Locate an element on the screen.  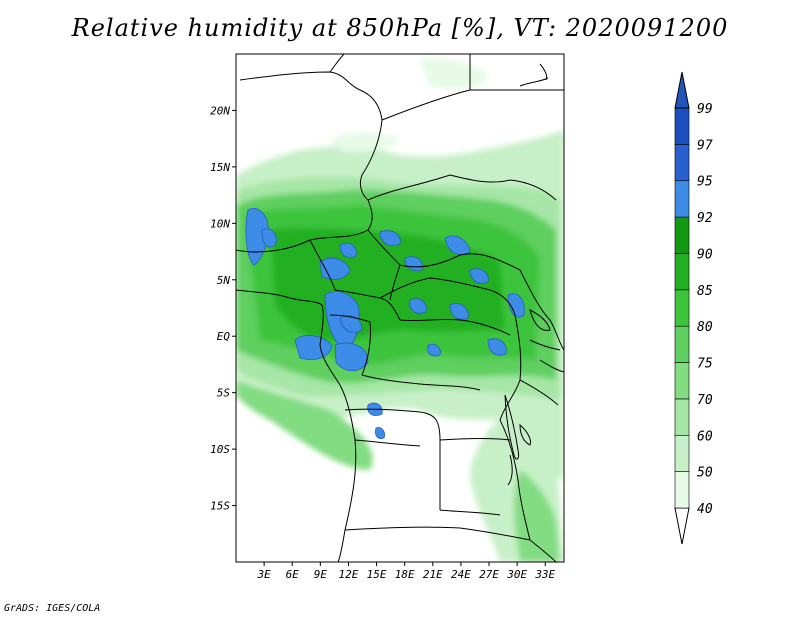
longitude-axis: 3E 6E 9E 12E 15E 18E 21E 24E 27E 30E 33E is located at coordinates (406, 571).